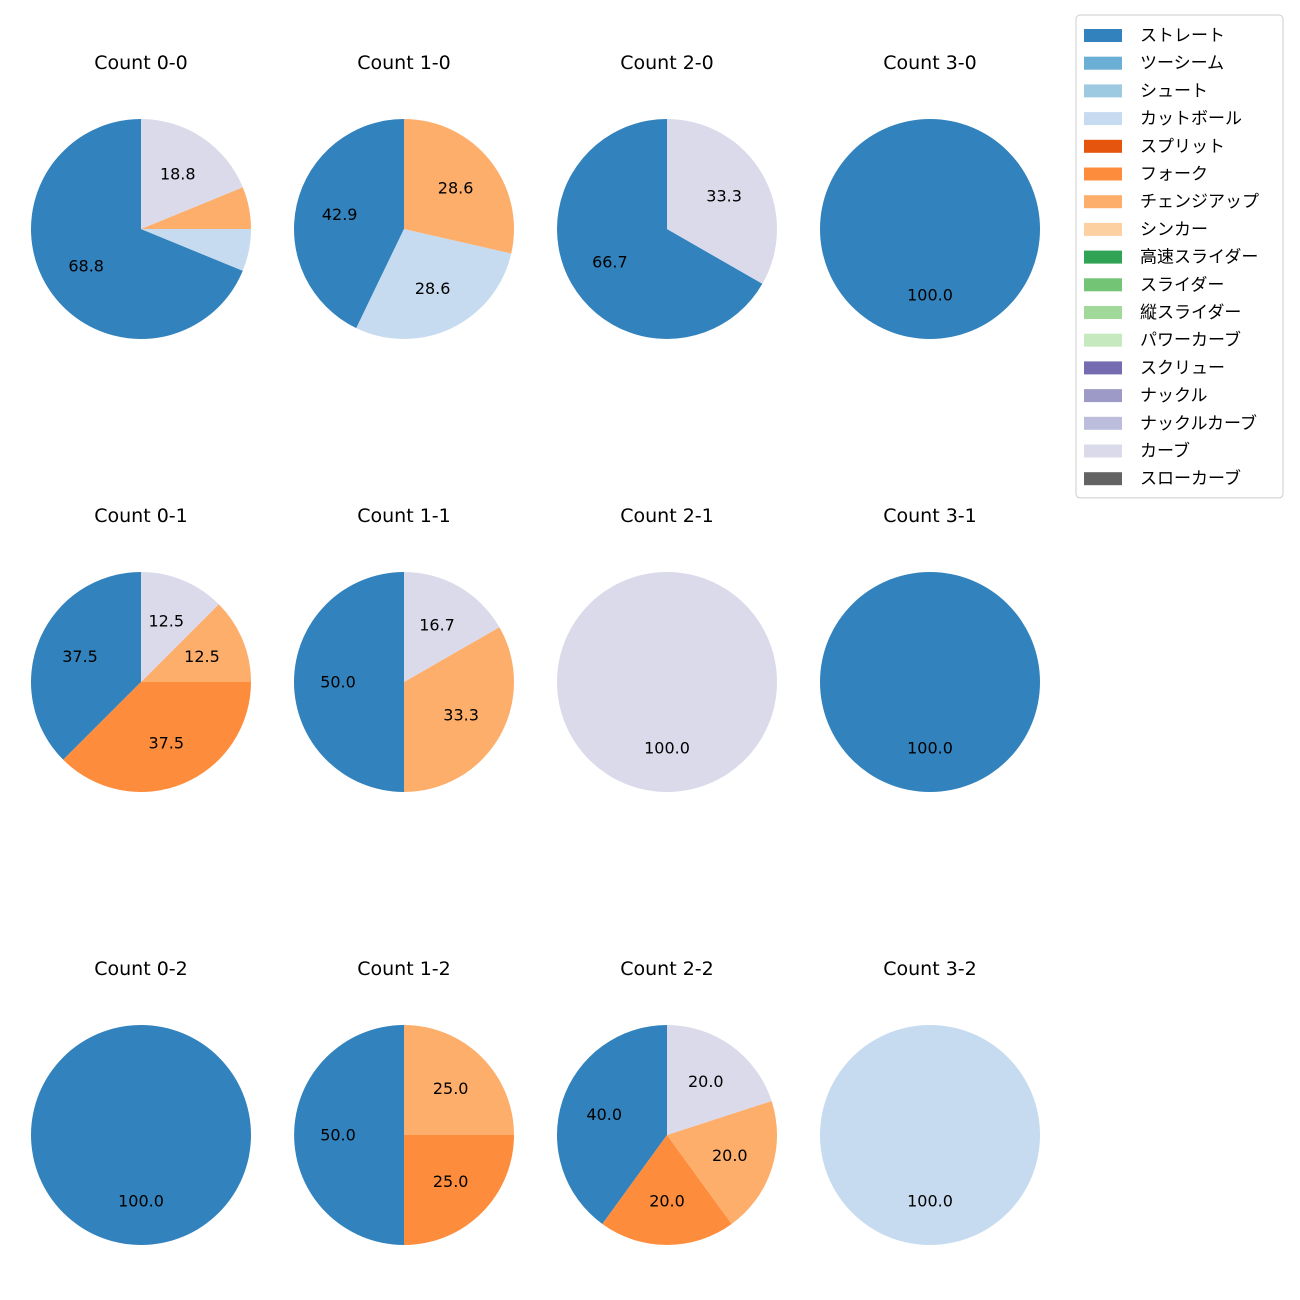 The image size is (1300, 1300). What do you see at coordinates (1170, 423) in the screenshot?
I see `legend-item: ナックルカーブ` at bounding box center [1170, 423].